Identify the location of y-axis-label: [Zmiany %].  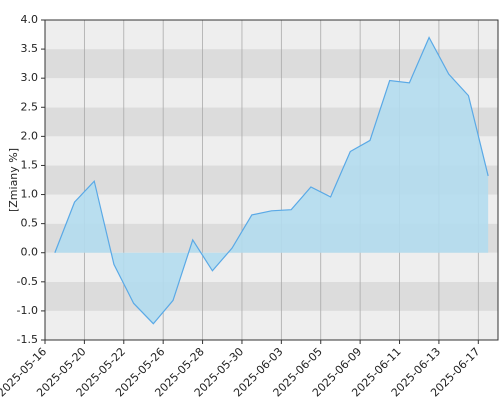
(13, 180).